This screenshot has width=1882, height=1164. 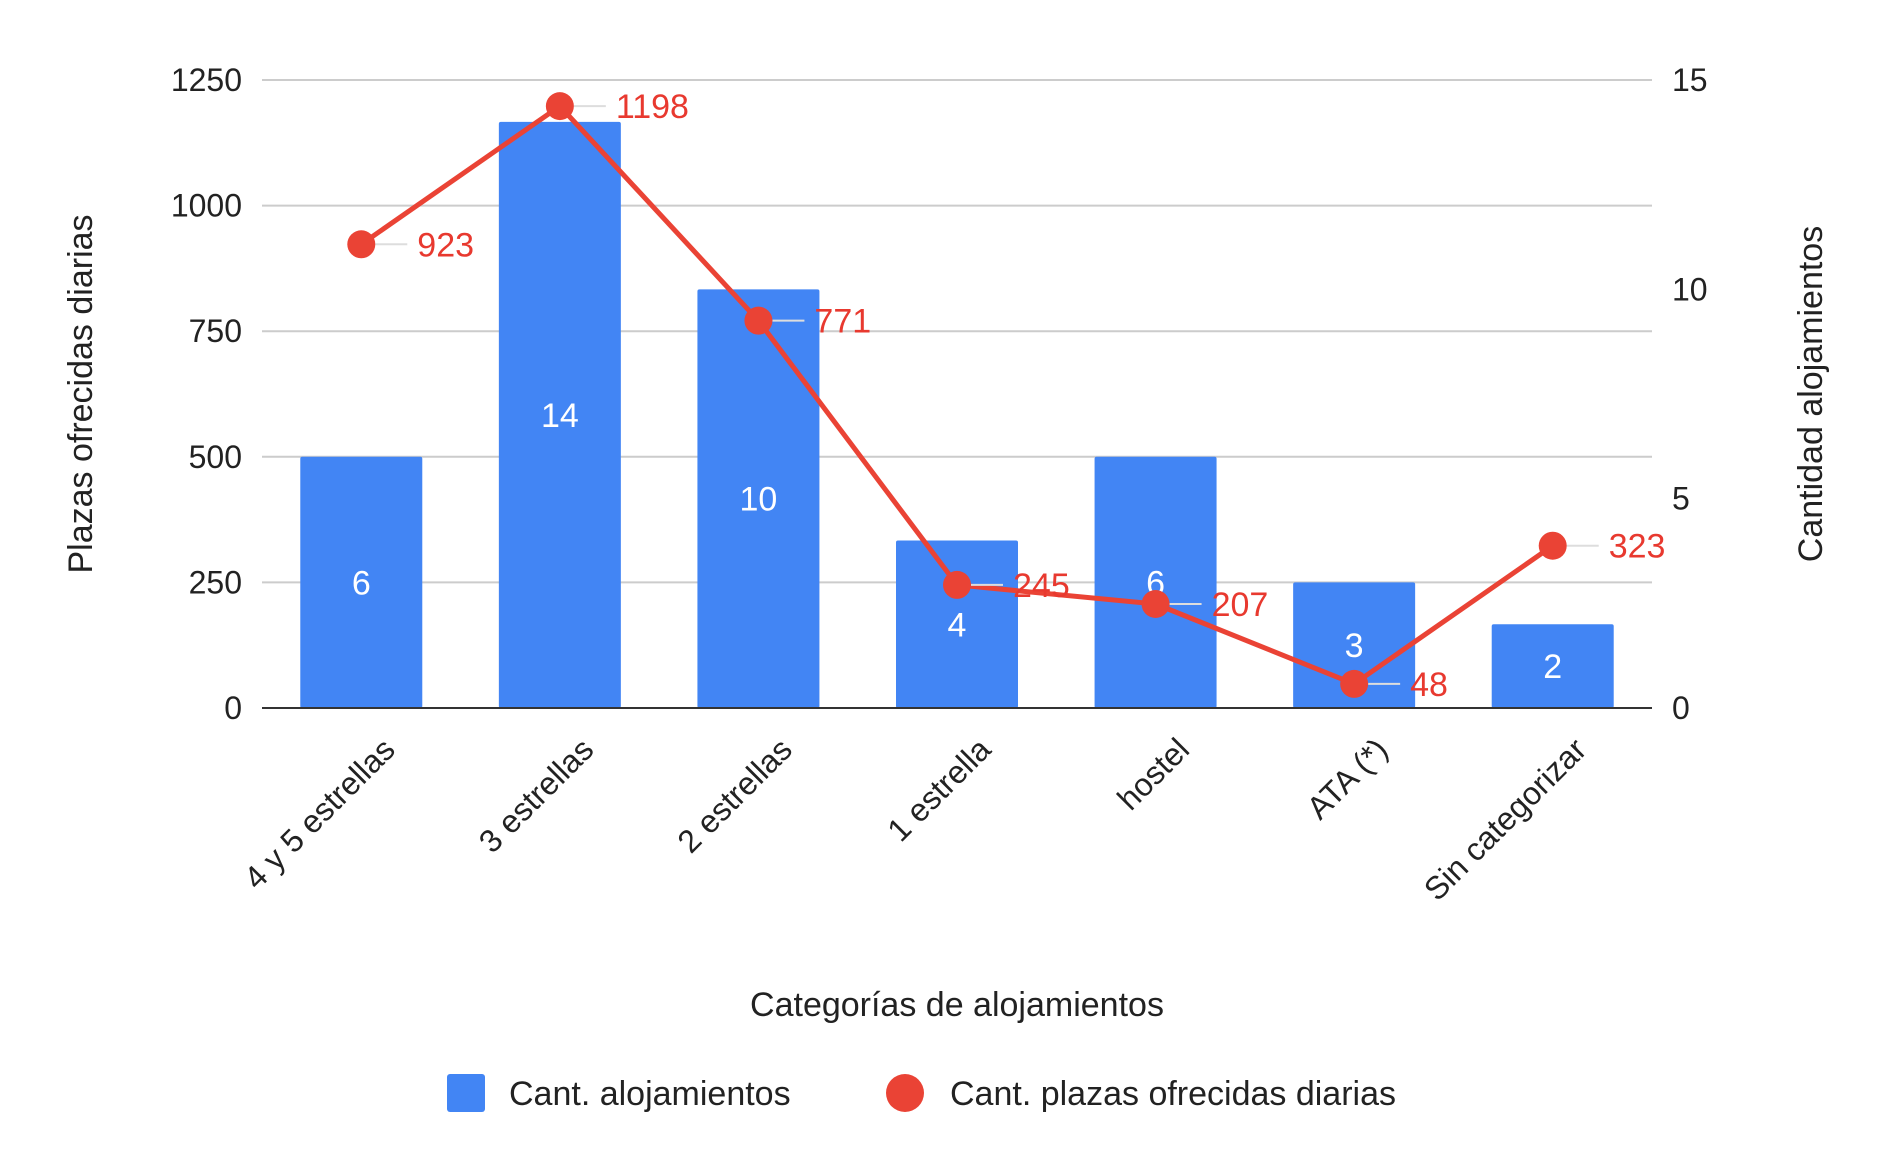 I want to click on x-tick-label: 3 estrellas, so click(x=536, y=795).